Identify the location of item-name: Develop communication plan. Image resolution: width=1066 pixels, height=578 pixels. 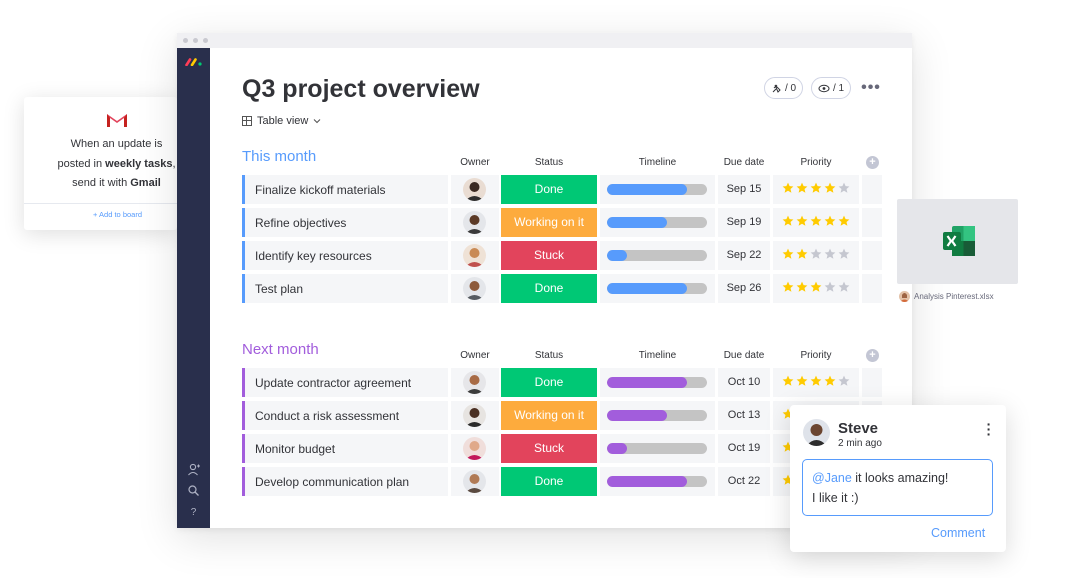
(332, 482).